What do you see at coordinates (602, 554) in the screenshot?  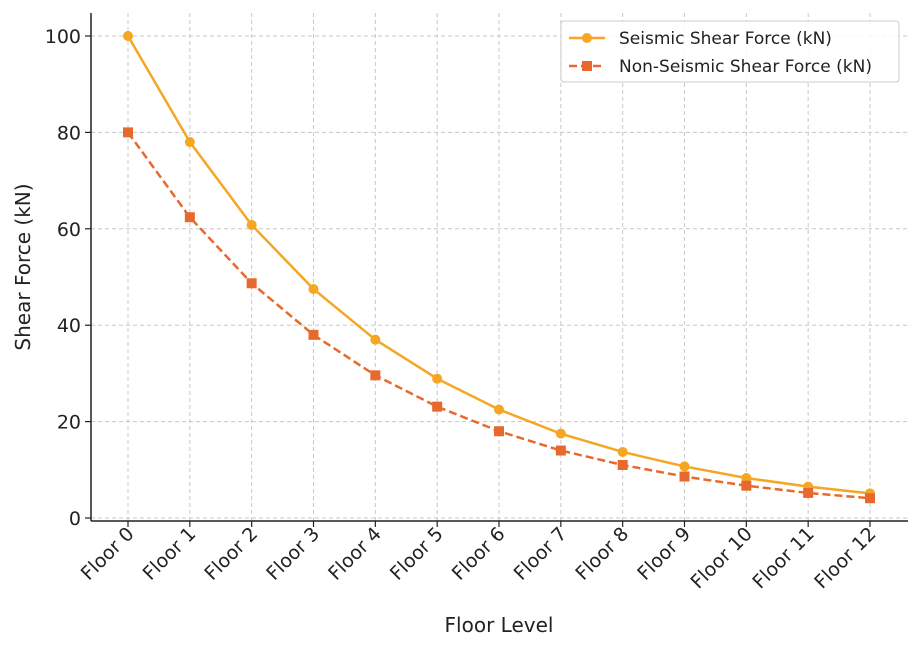 I see `x-tick-label: Floor 8` at bounding box center [602, 554].